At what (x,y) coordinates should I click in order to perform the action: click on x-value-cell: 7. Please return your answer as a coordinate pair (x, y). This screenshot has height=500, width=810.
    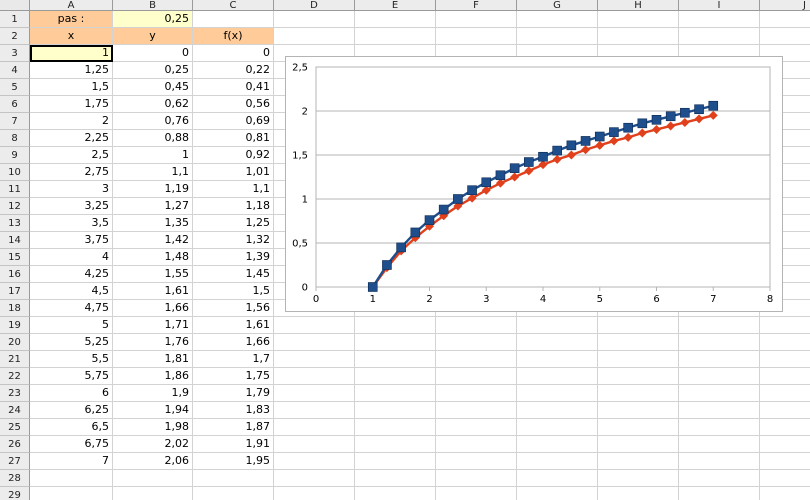
    Looking at the image, I should click on (71, 461).